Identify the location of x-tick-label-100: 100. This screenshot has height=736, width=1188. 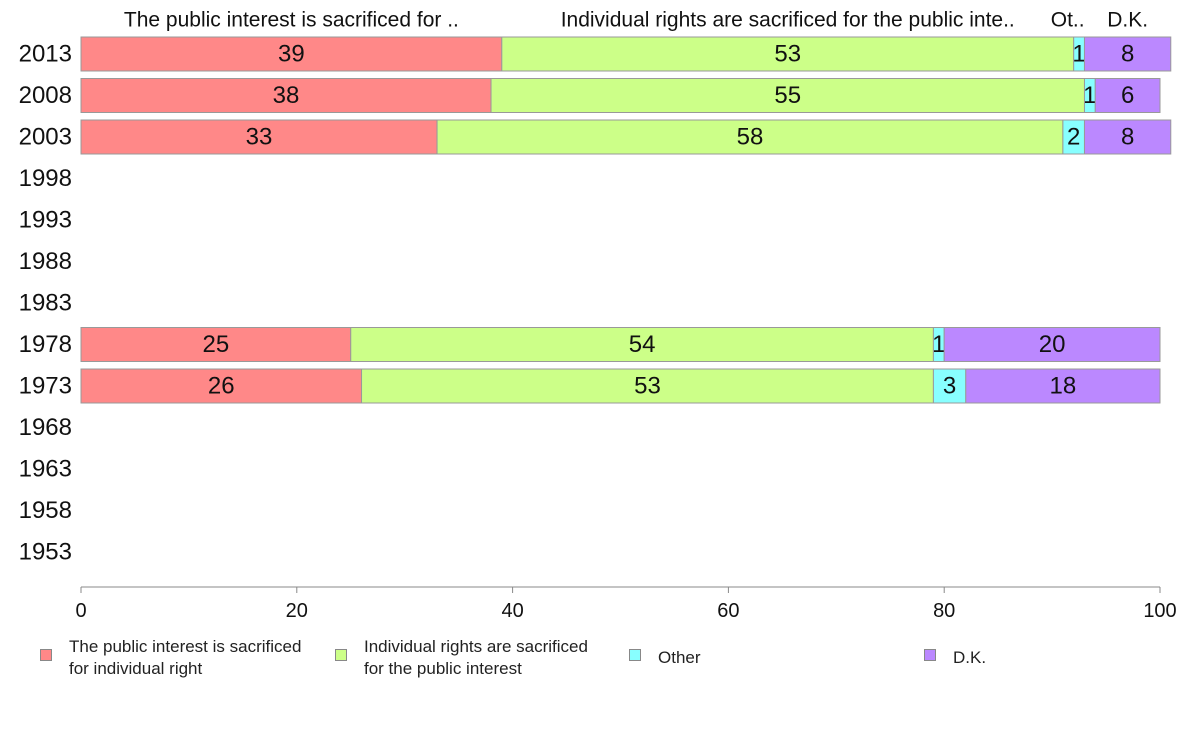
(1159, 611).